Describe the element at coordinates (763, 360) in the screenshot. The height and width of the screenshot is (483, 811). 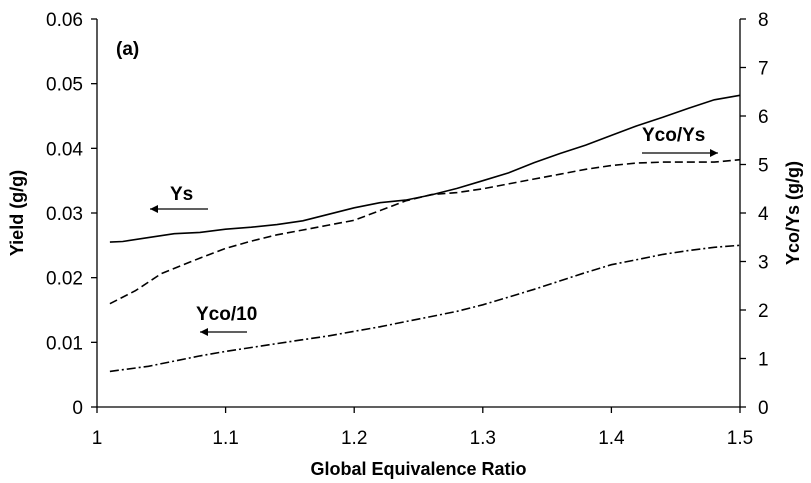
I see `y-right-tick-label: 1` at that location.